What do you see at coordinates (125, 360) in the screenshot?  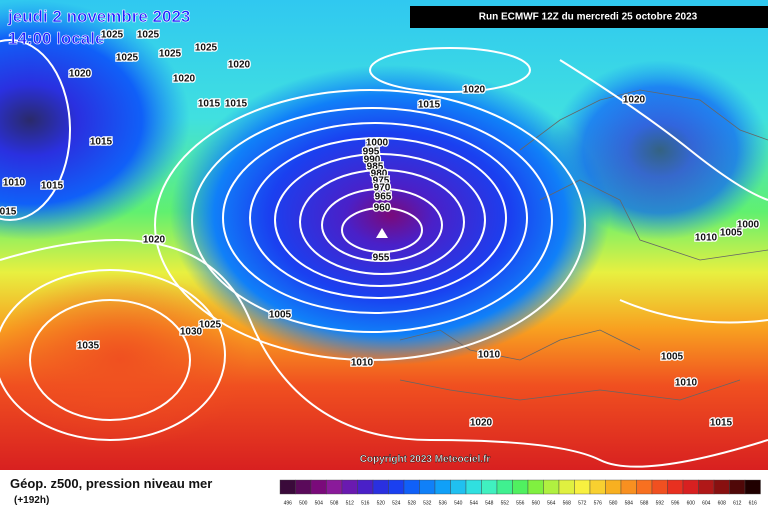 I see `high-pressure-area` at bounding box center [125, 360].